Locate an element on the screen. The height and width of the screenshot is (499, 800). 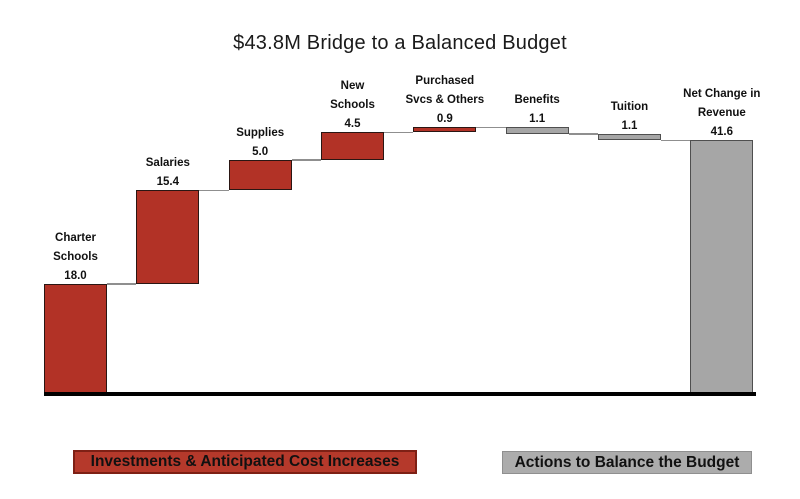
bar-category-label: Supplies is located at coordinates (260, 133).